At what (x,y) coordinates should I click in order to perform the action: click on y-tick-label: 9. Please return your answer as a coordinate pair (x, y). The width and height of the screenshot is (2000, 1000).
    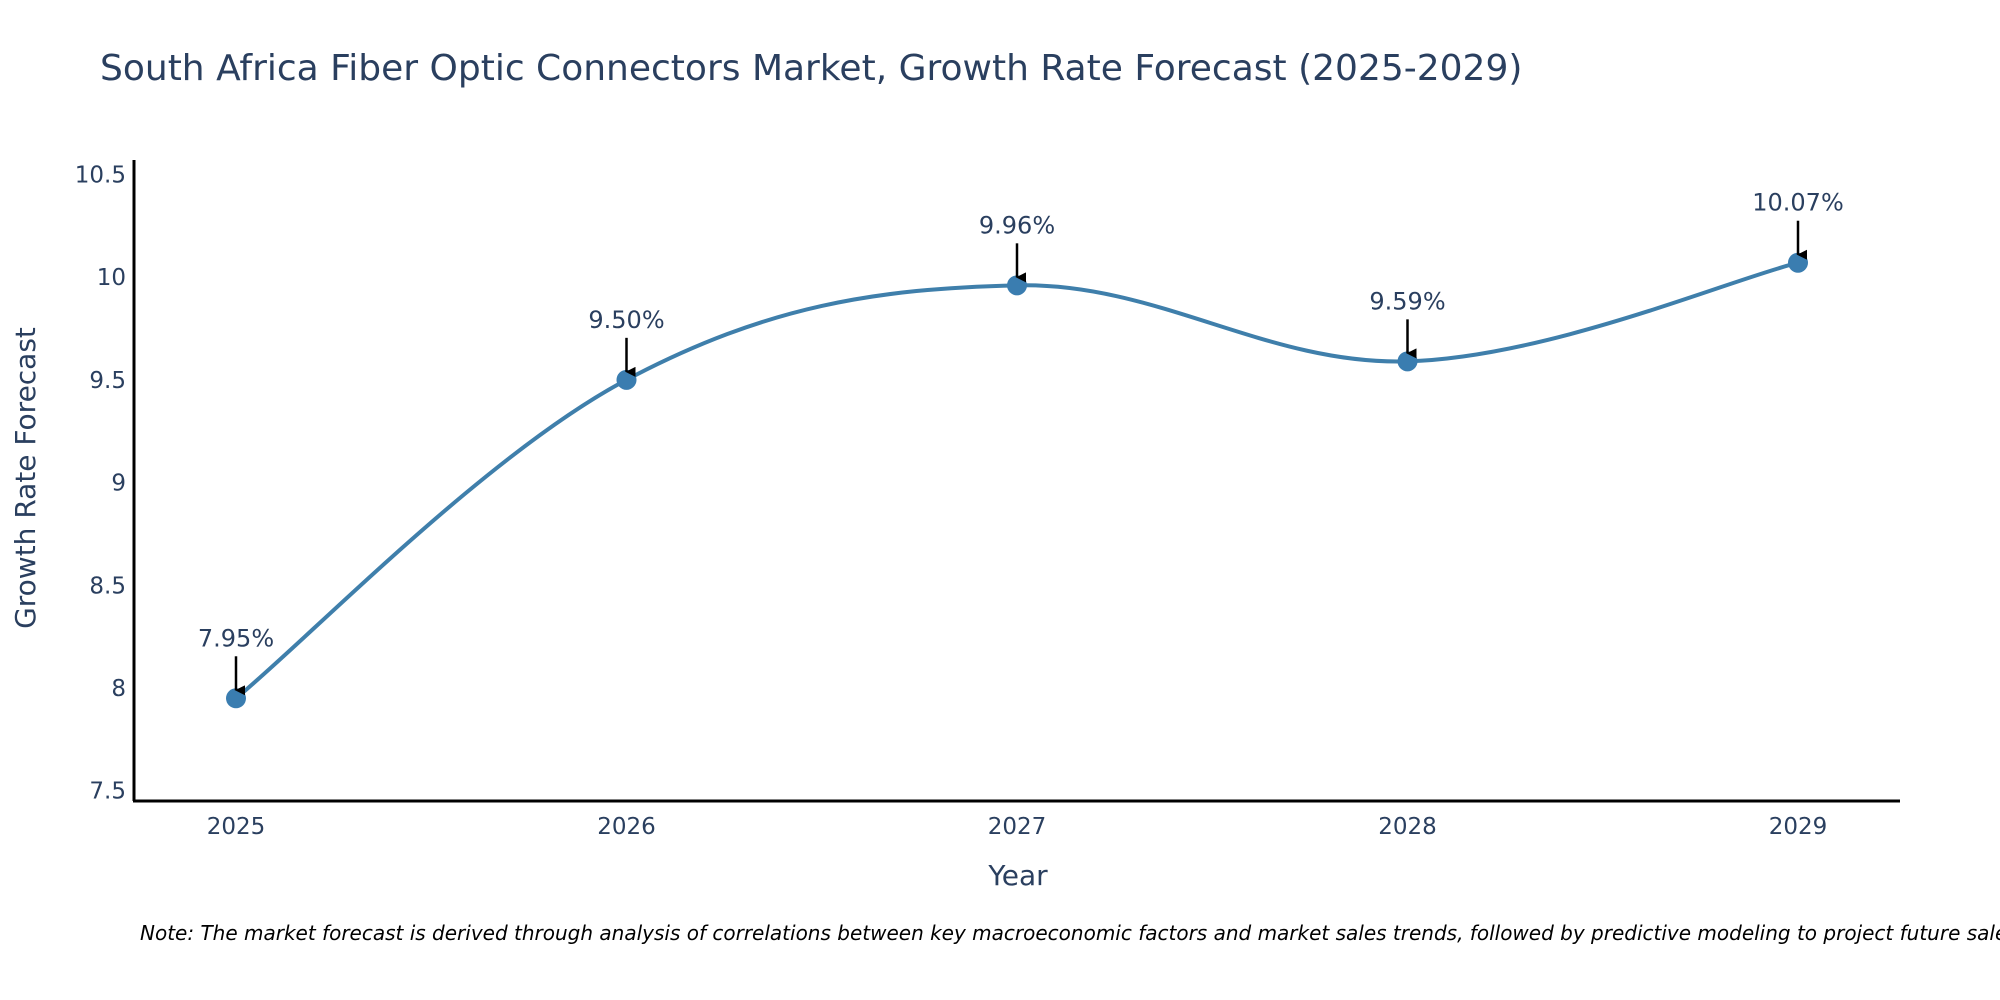
    Looking at the image, I should click on (118, 484).